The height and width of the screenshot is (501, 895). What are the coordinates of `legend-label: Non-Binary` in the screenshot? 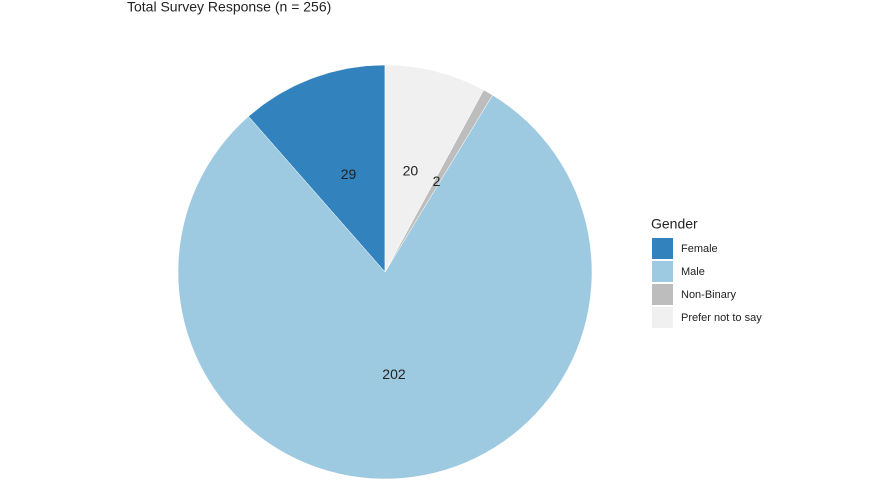 It's located at (709, 295).